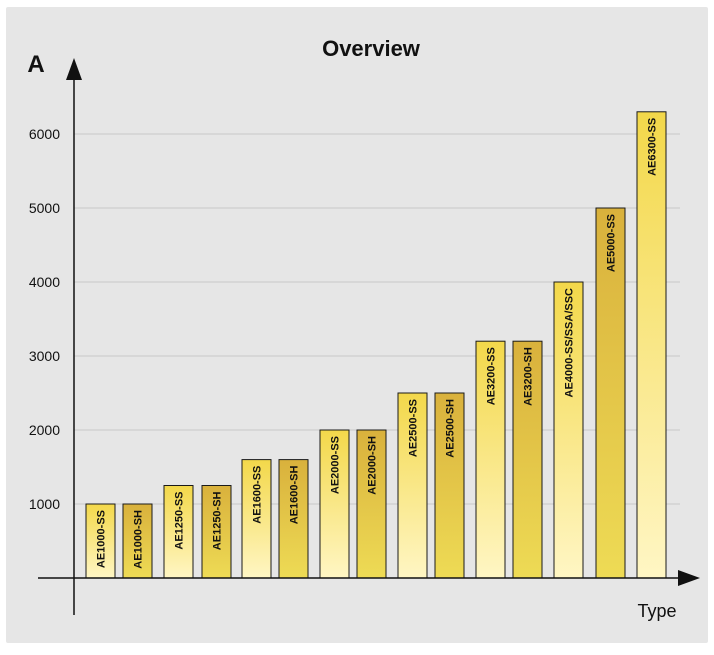  I want to click on bar-group: AE2000-SH, so click(371, 504).